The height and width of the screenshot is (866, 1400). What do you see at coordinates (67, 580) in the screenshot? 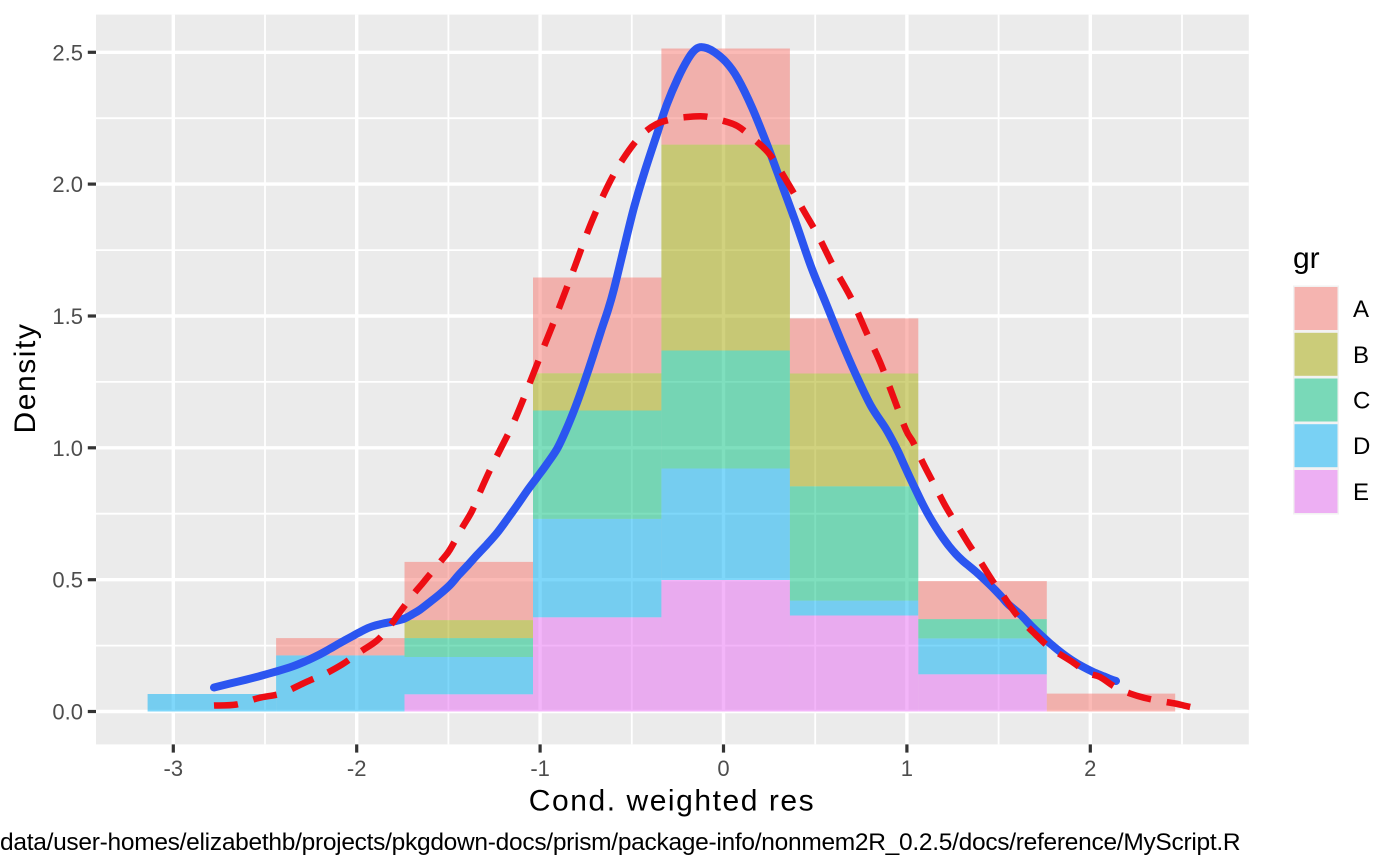
I see `svg-text: 0.5` at bounding box center [67, 580].